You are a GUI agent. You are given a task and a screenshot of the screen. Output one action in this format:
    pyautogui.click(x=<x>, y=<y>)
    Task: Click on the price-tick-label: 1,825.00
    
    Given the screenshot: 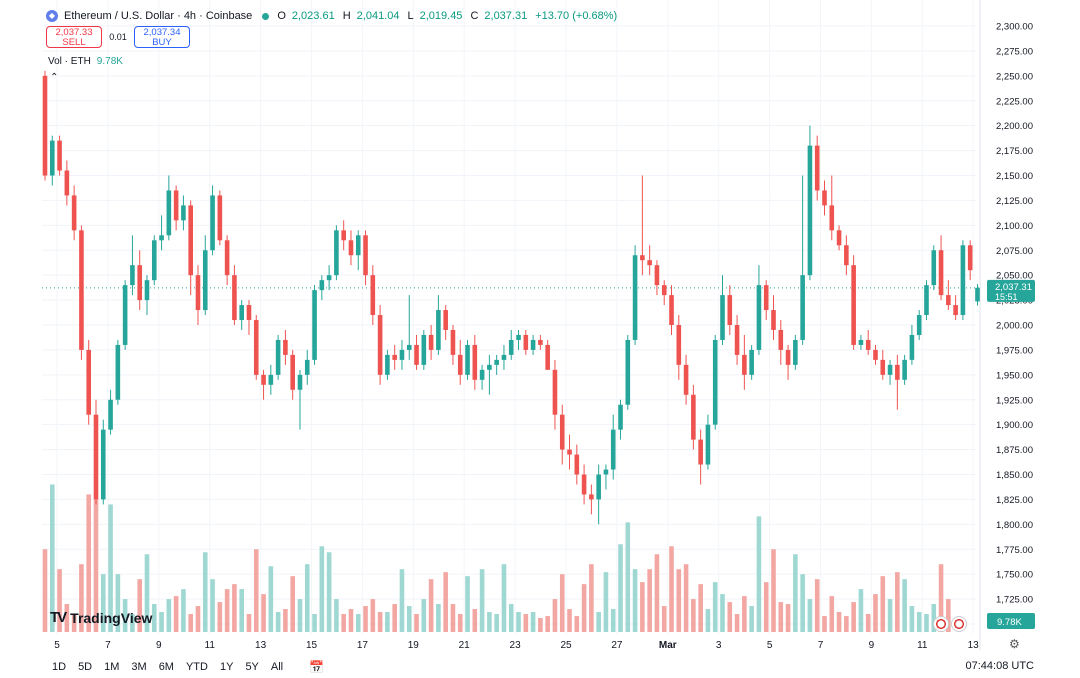 What is the action you would take?
    pyautogui.click(x=1014, y=500)
    